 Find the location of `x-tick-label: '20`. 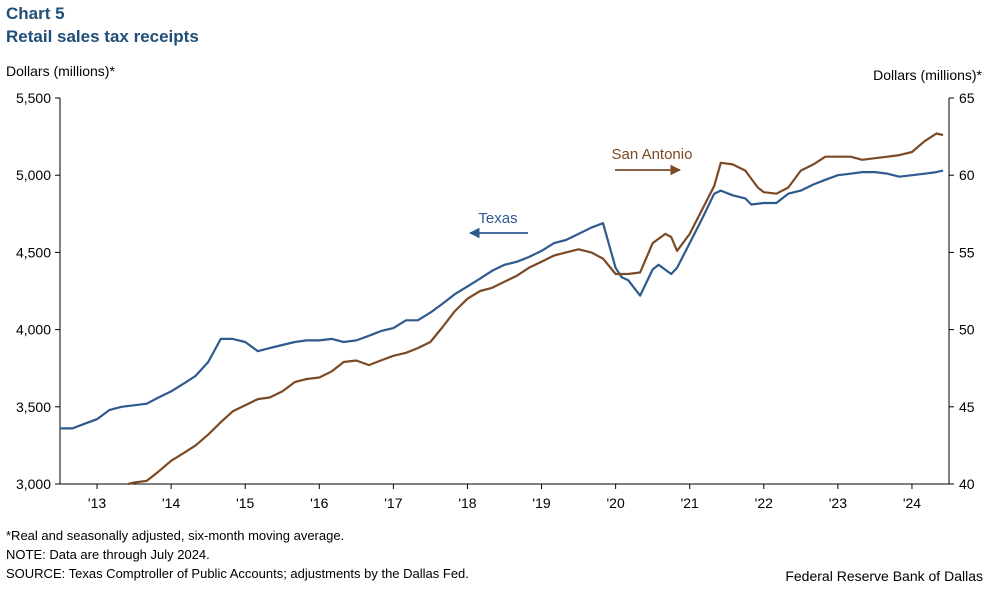

x-tick-label: '20 is located at coordinates (616, 503).